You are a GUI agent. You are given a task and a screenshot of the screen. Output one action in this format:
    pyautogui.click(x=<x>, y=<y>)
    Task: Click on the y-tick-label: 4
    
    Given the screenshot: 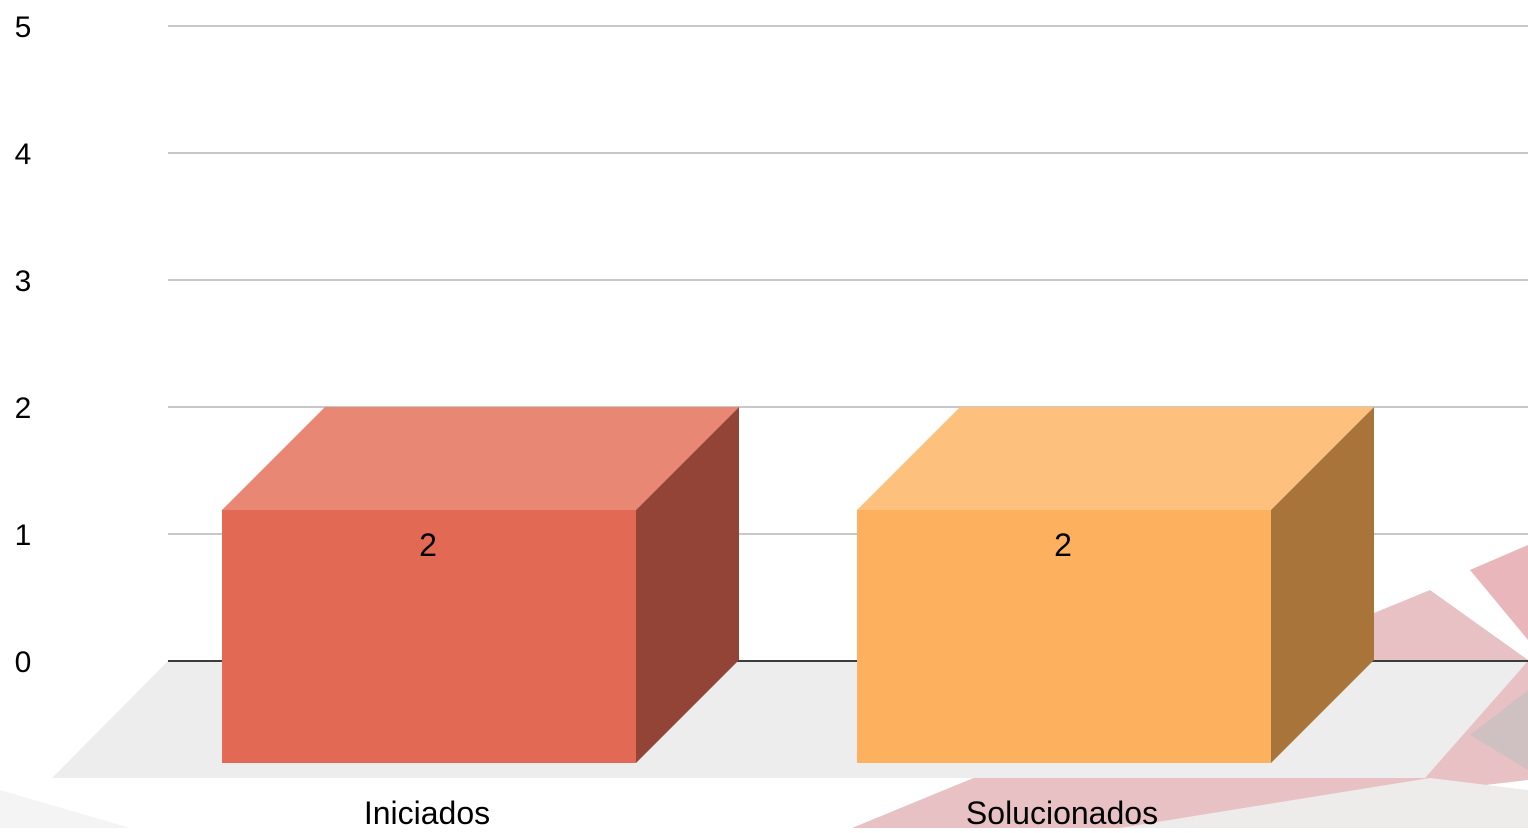 What is the action you would take?
    pyautogui.click(x=23, y=154)
    